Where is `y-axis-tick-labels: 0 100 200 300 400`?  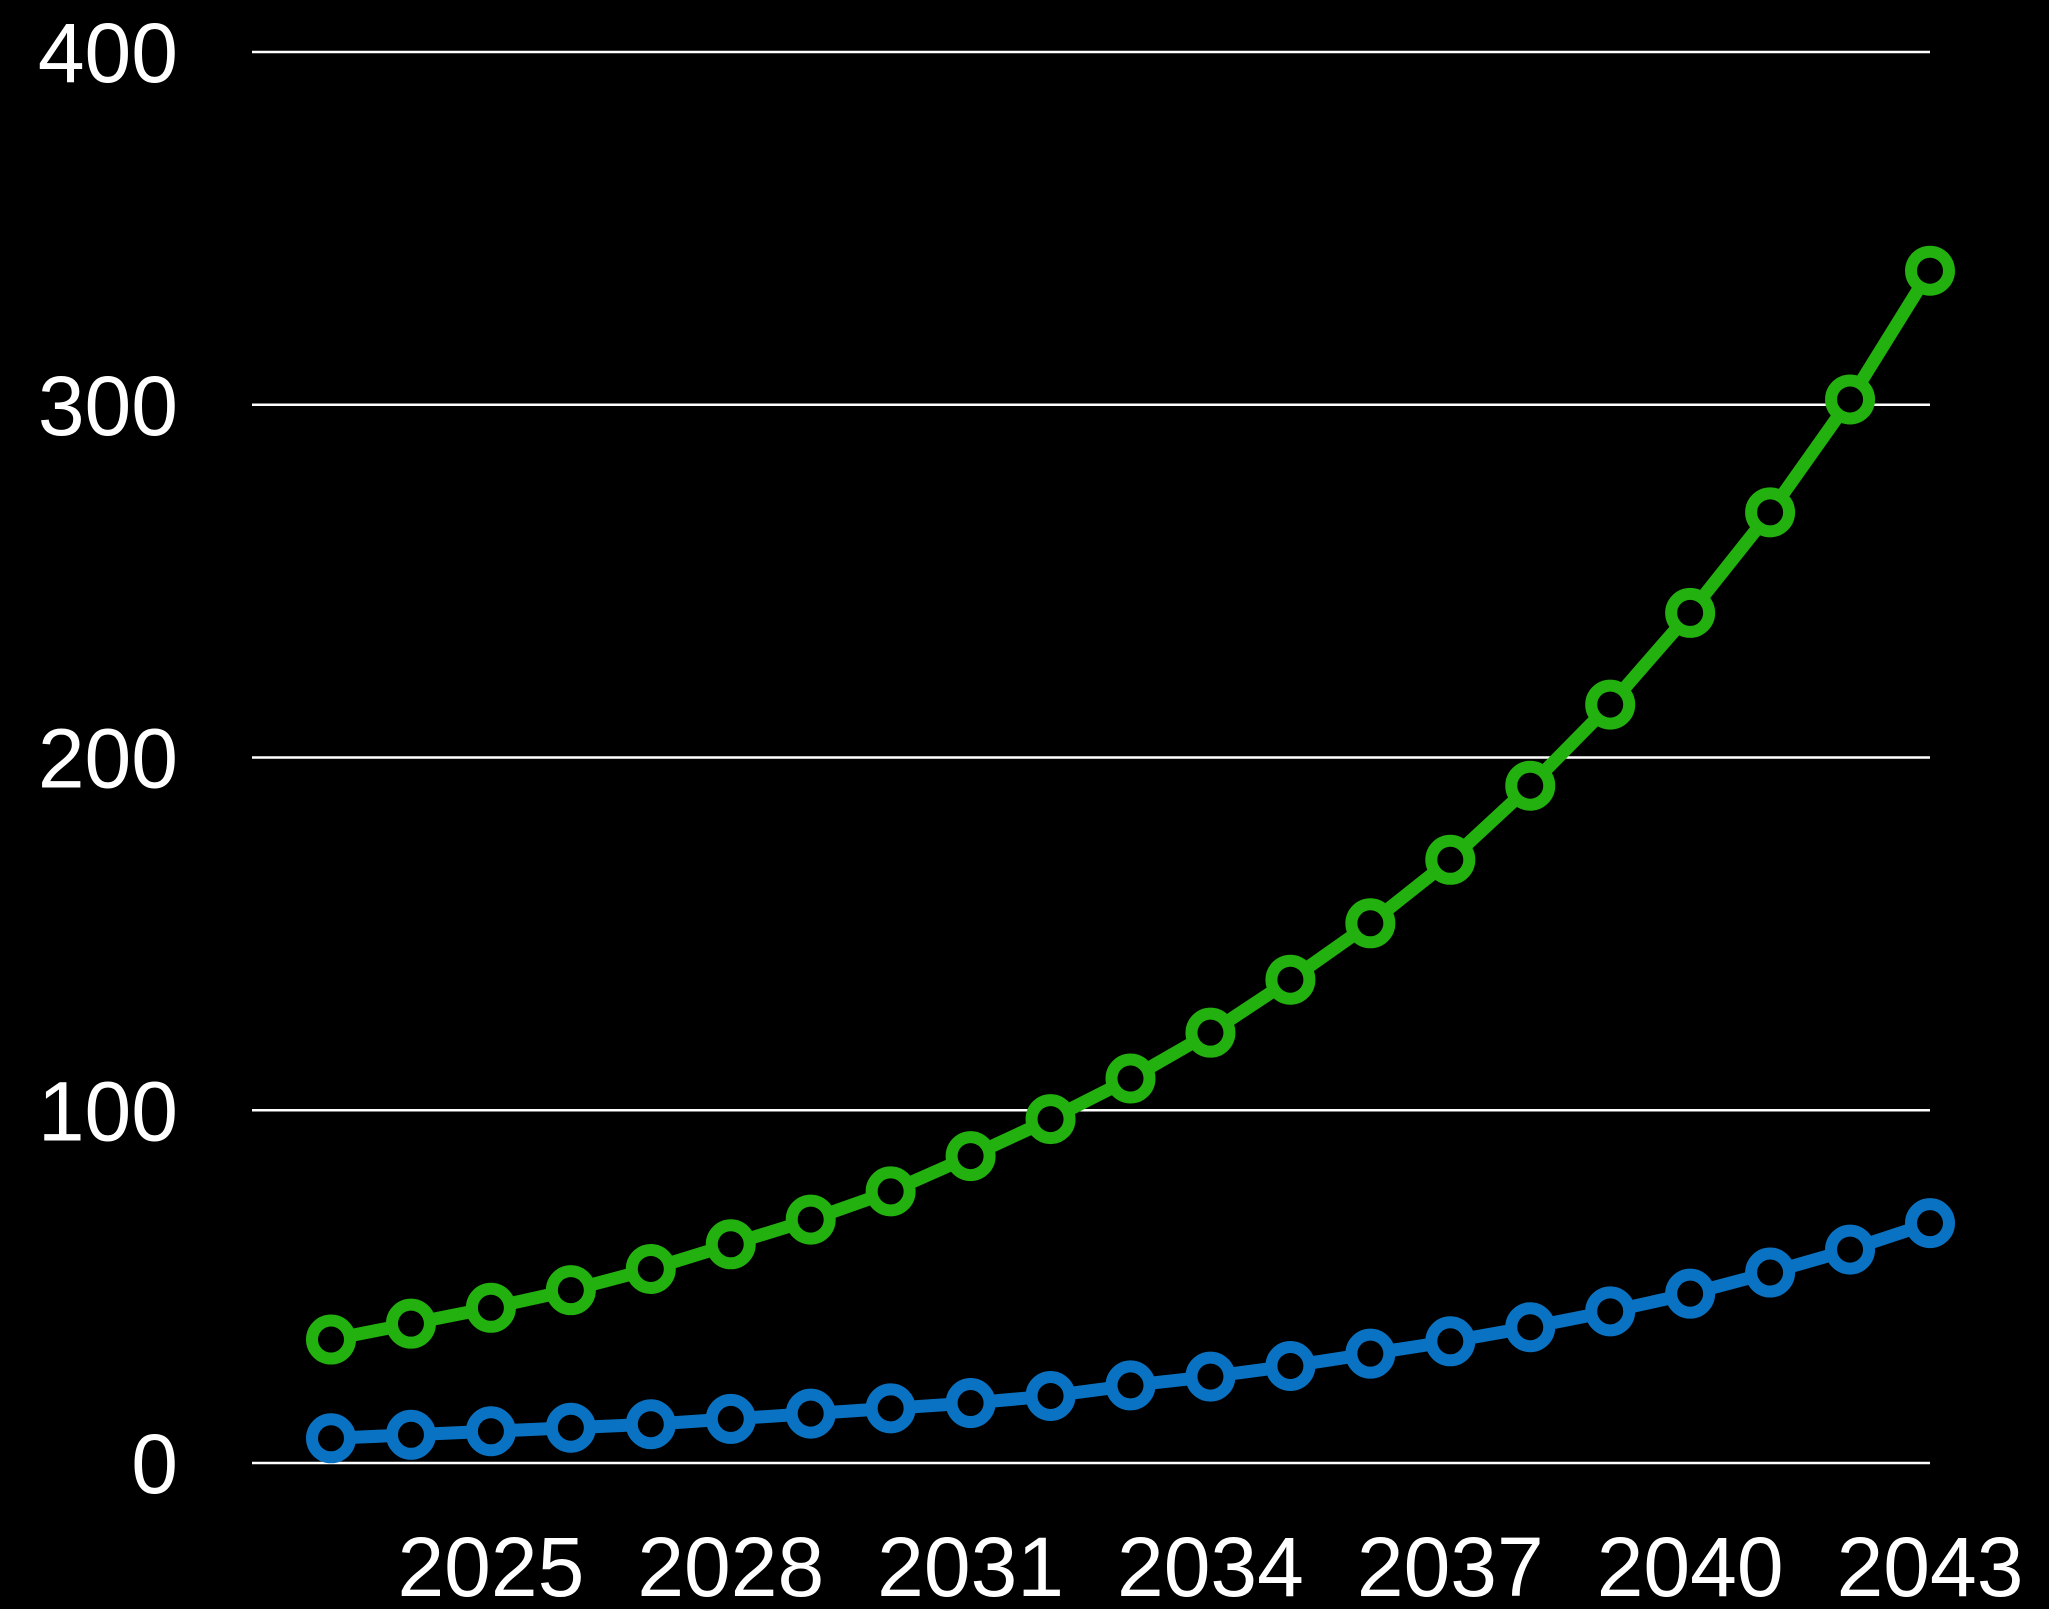
y-axis-tick-labels: 0 100 200 300 400 is located at coordinates (108, 758).